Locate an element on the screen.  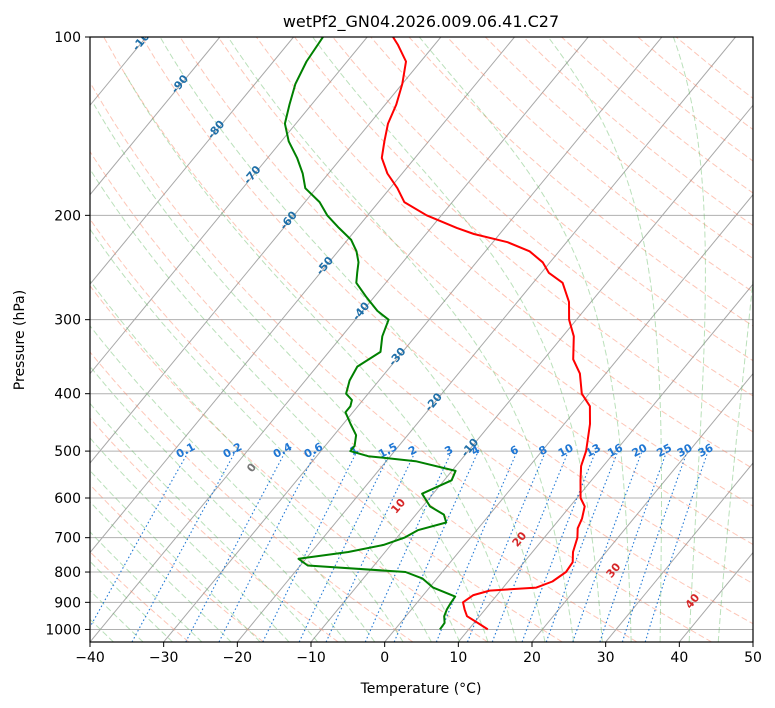
mixing-ratio-label: 16 is located at coordinates (615, 450).